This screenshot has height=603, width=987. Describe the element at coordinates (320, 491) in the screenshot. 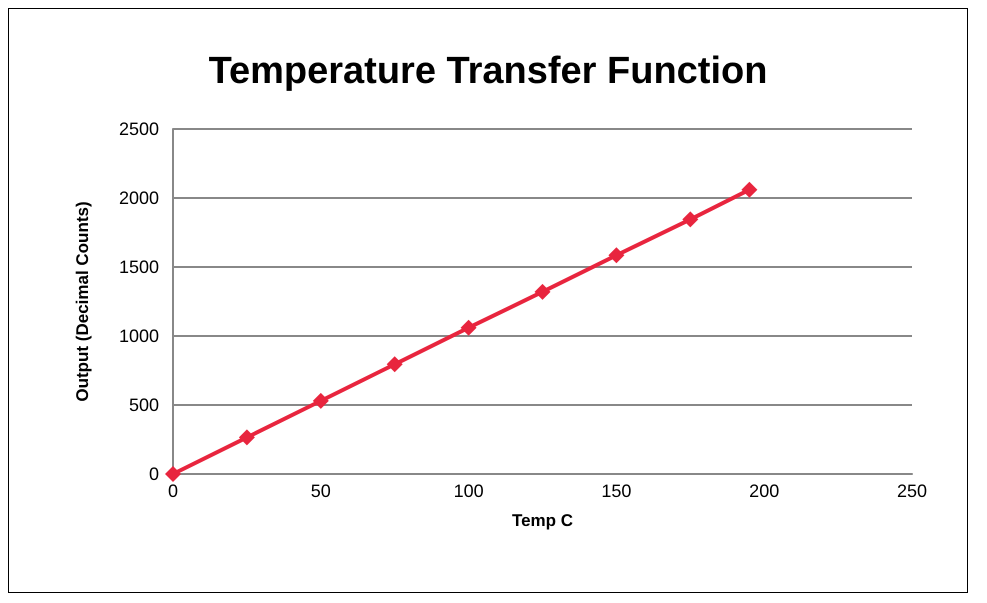

I see `x-tick-label: 50` at that location.